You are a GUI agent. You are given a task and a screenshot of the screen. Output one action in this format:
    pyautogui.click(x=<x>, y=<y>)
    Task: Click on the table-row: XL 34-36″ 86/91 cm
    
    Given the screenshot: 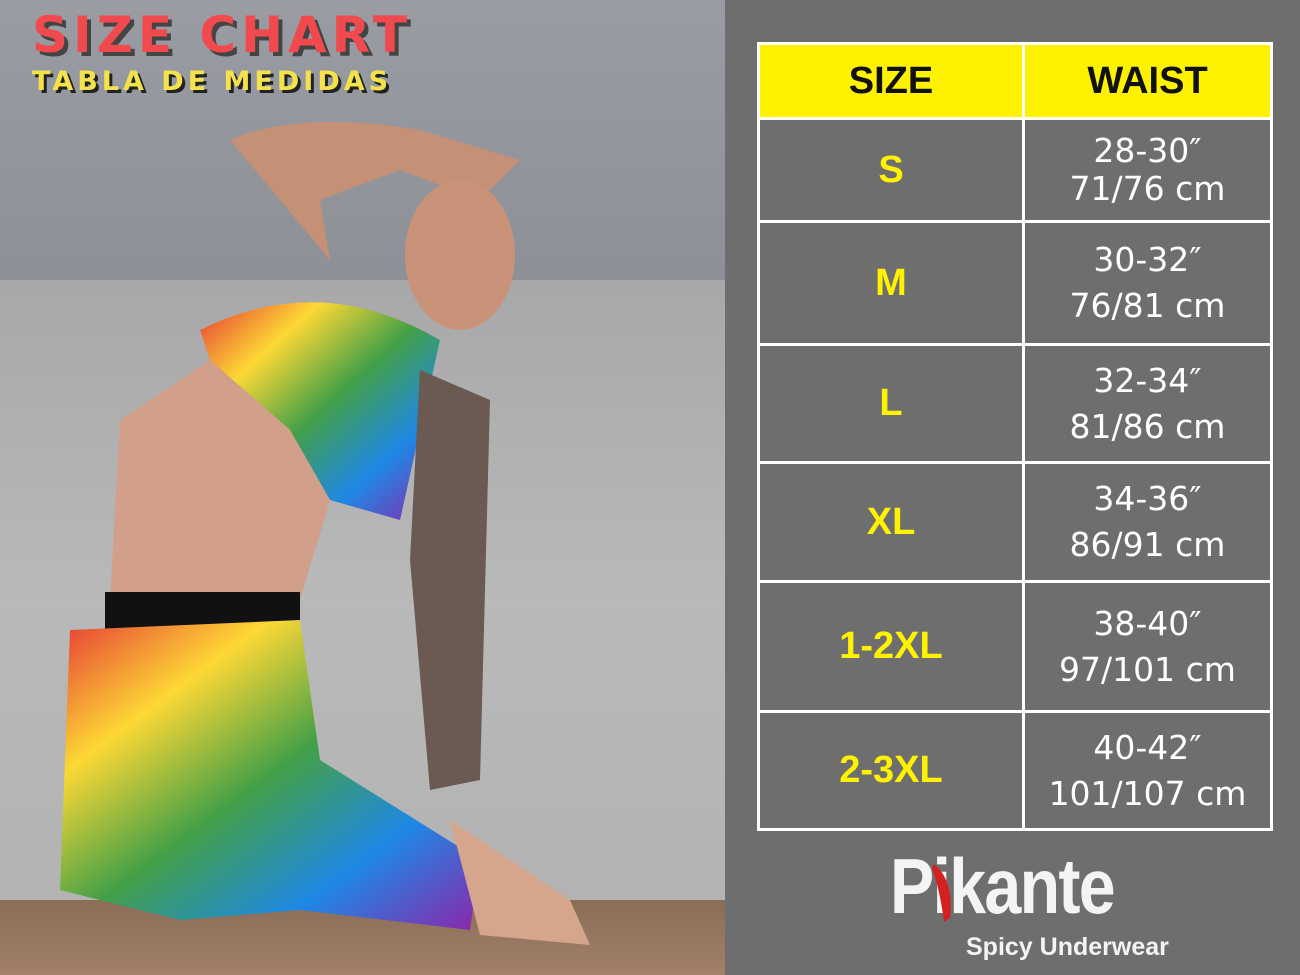 What is the action you would take?
    pyautogui.click(x=1015, y=522)
    